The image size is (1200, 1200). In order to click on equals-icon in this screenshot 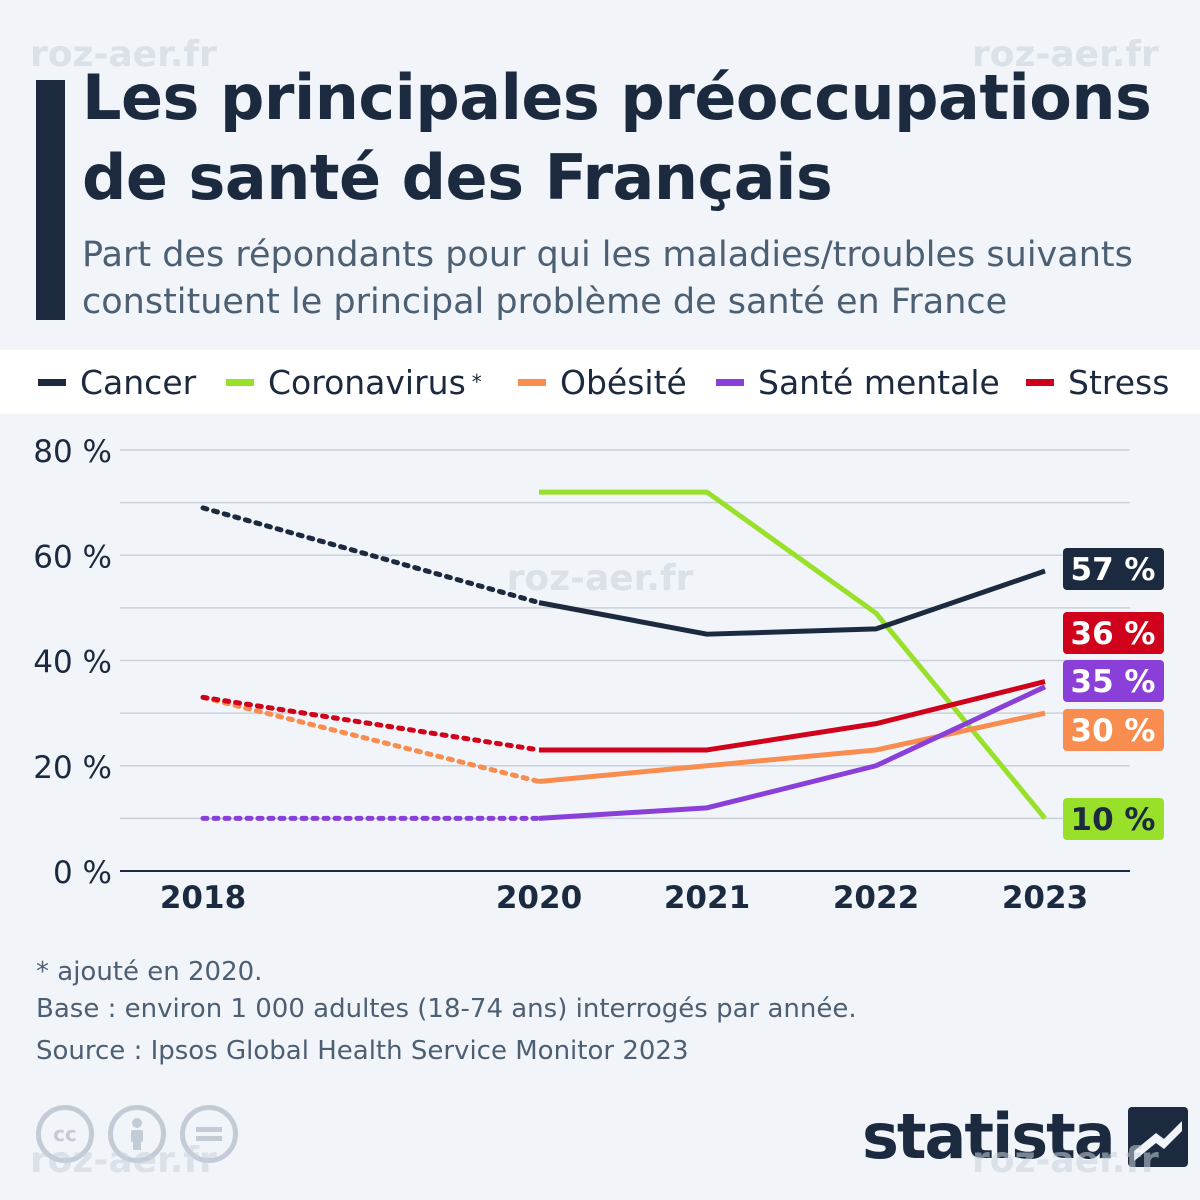, I will do `click(209, 1134)`.